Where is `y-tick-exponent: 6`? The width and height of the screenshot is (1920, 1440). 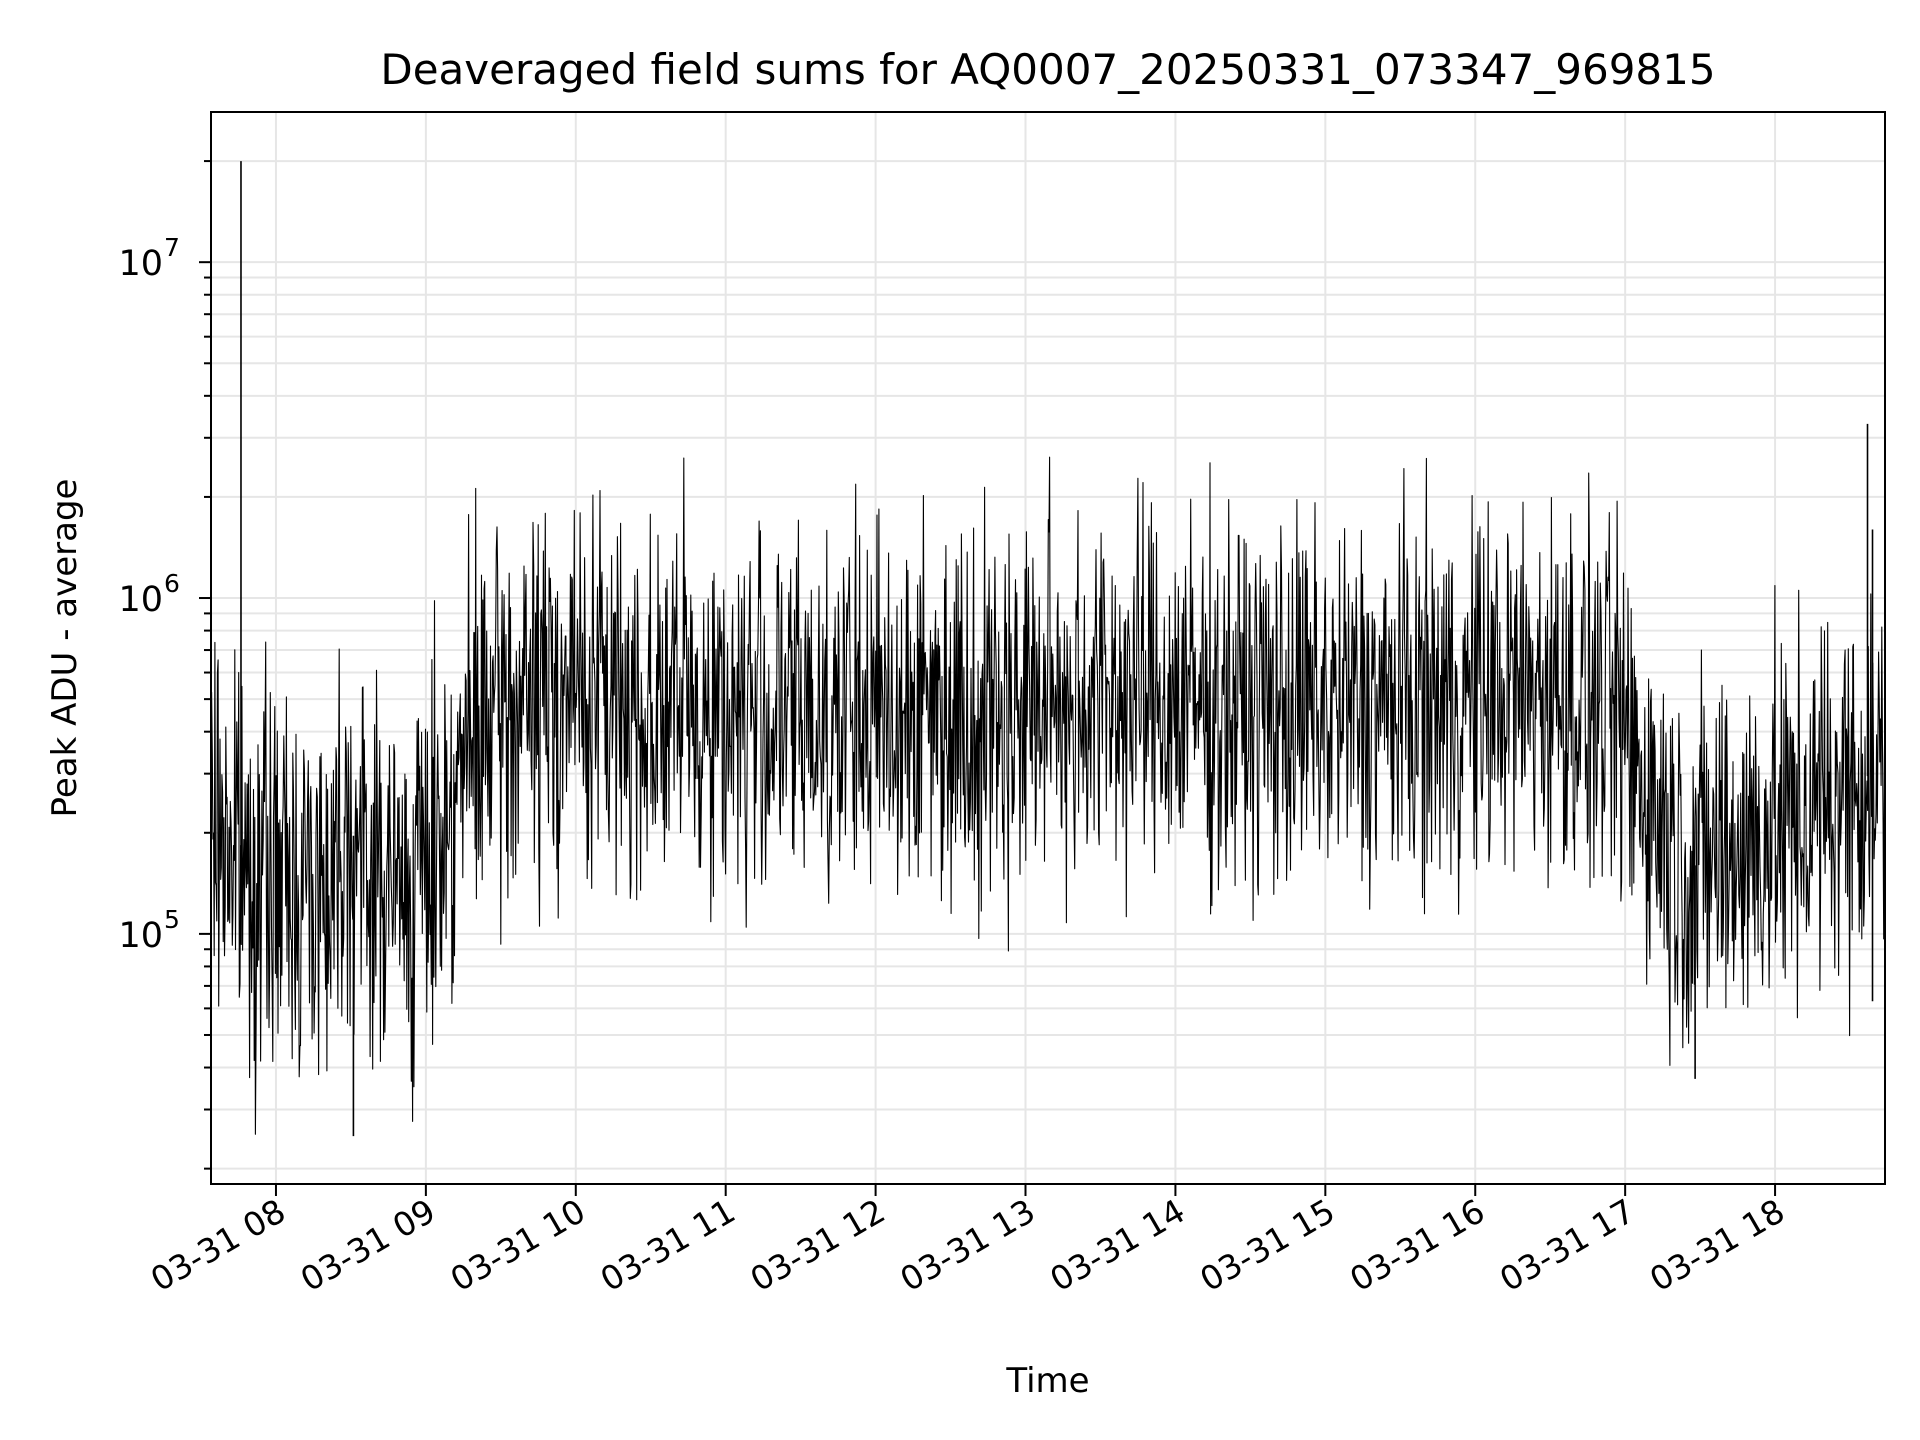
y-tick-exponent: 6 is located at coordinates (172, 583).